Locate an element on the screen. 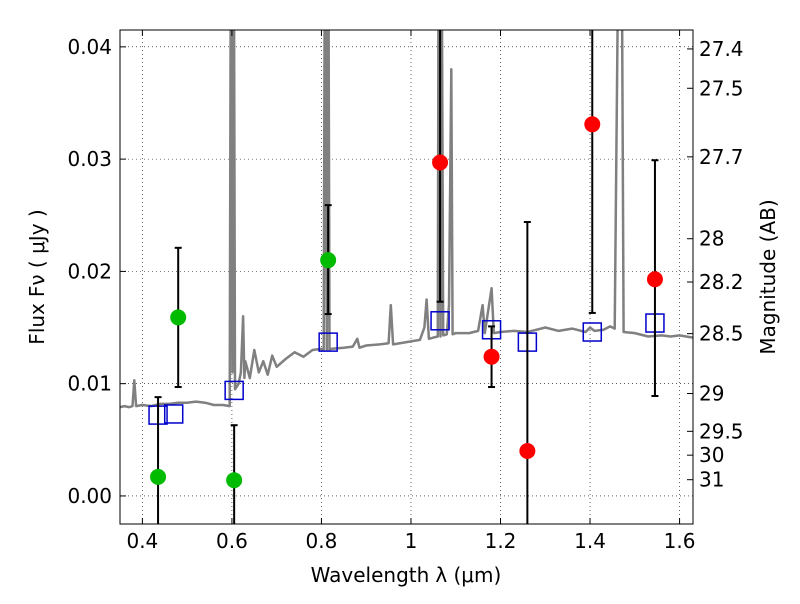  x-tick-label: 0.8 is located at coordinates (322, 541).